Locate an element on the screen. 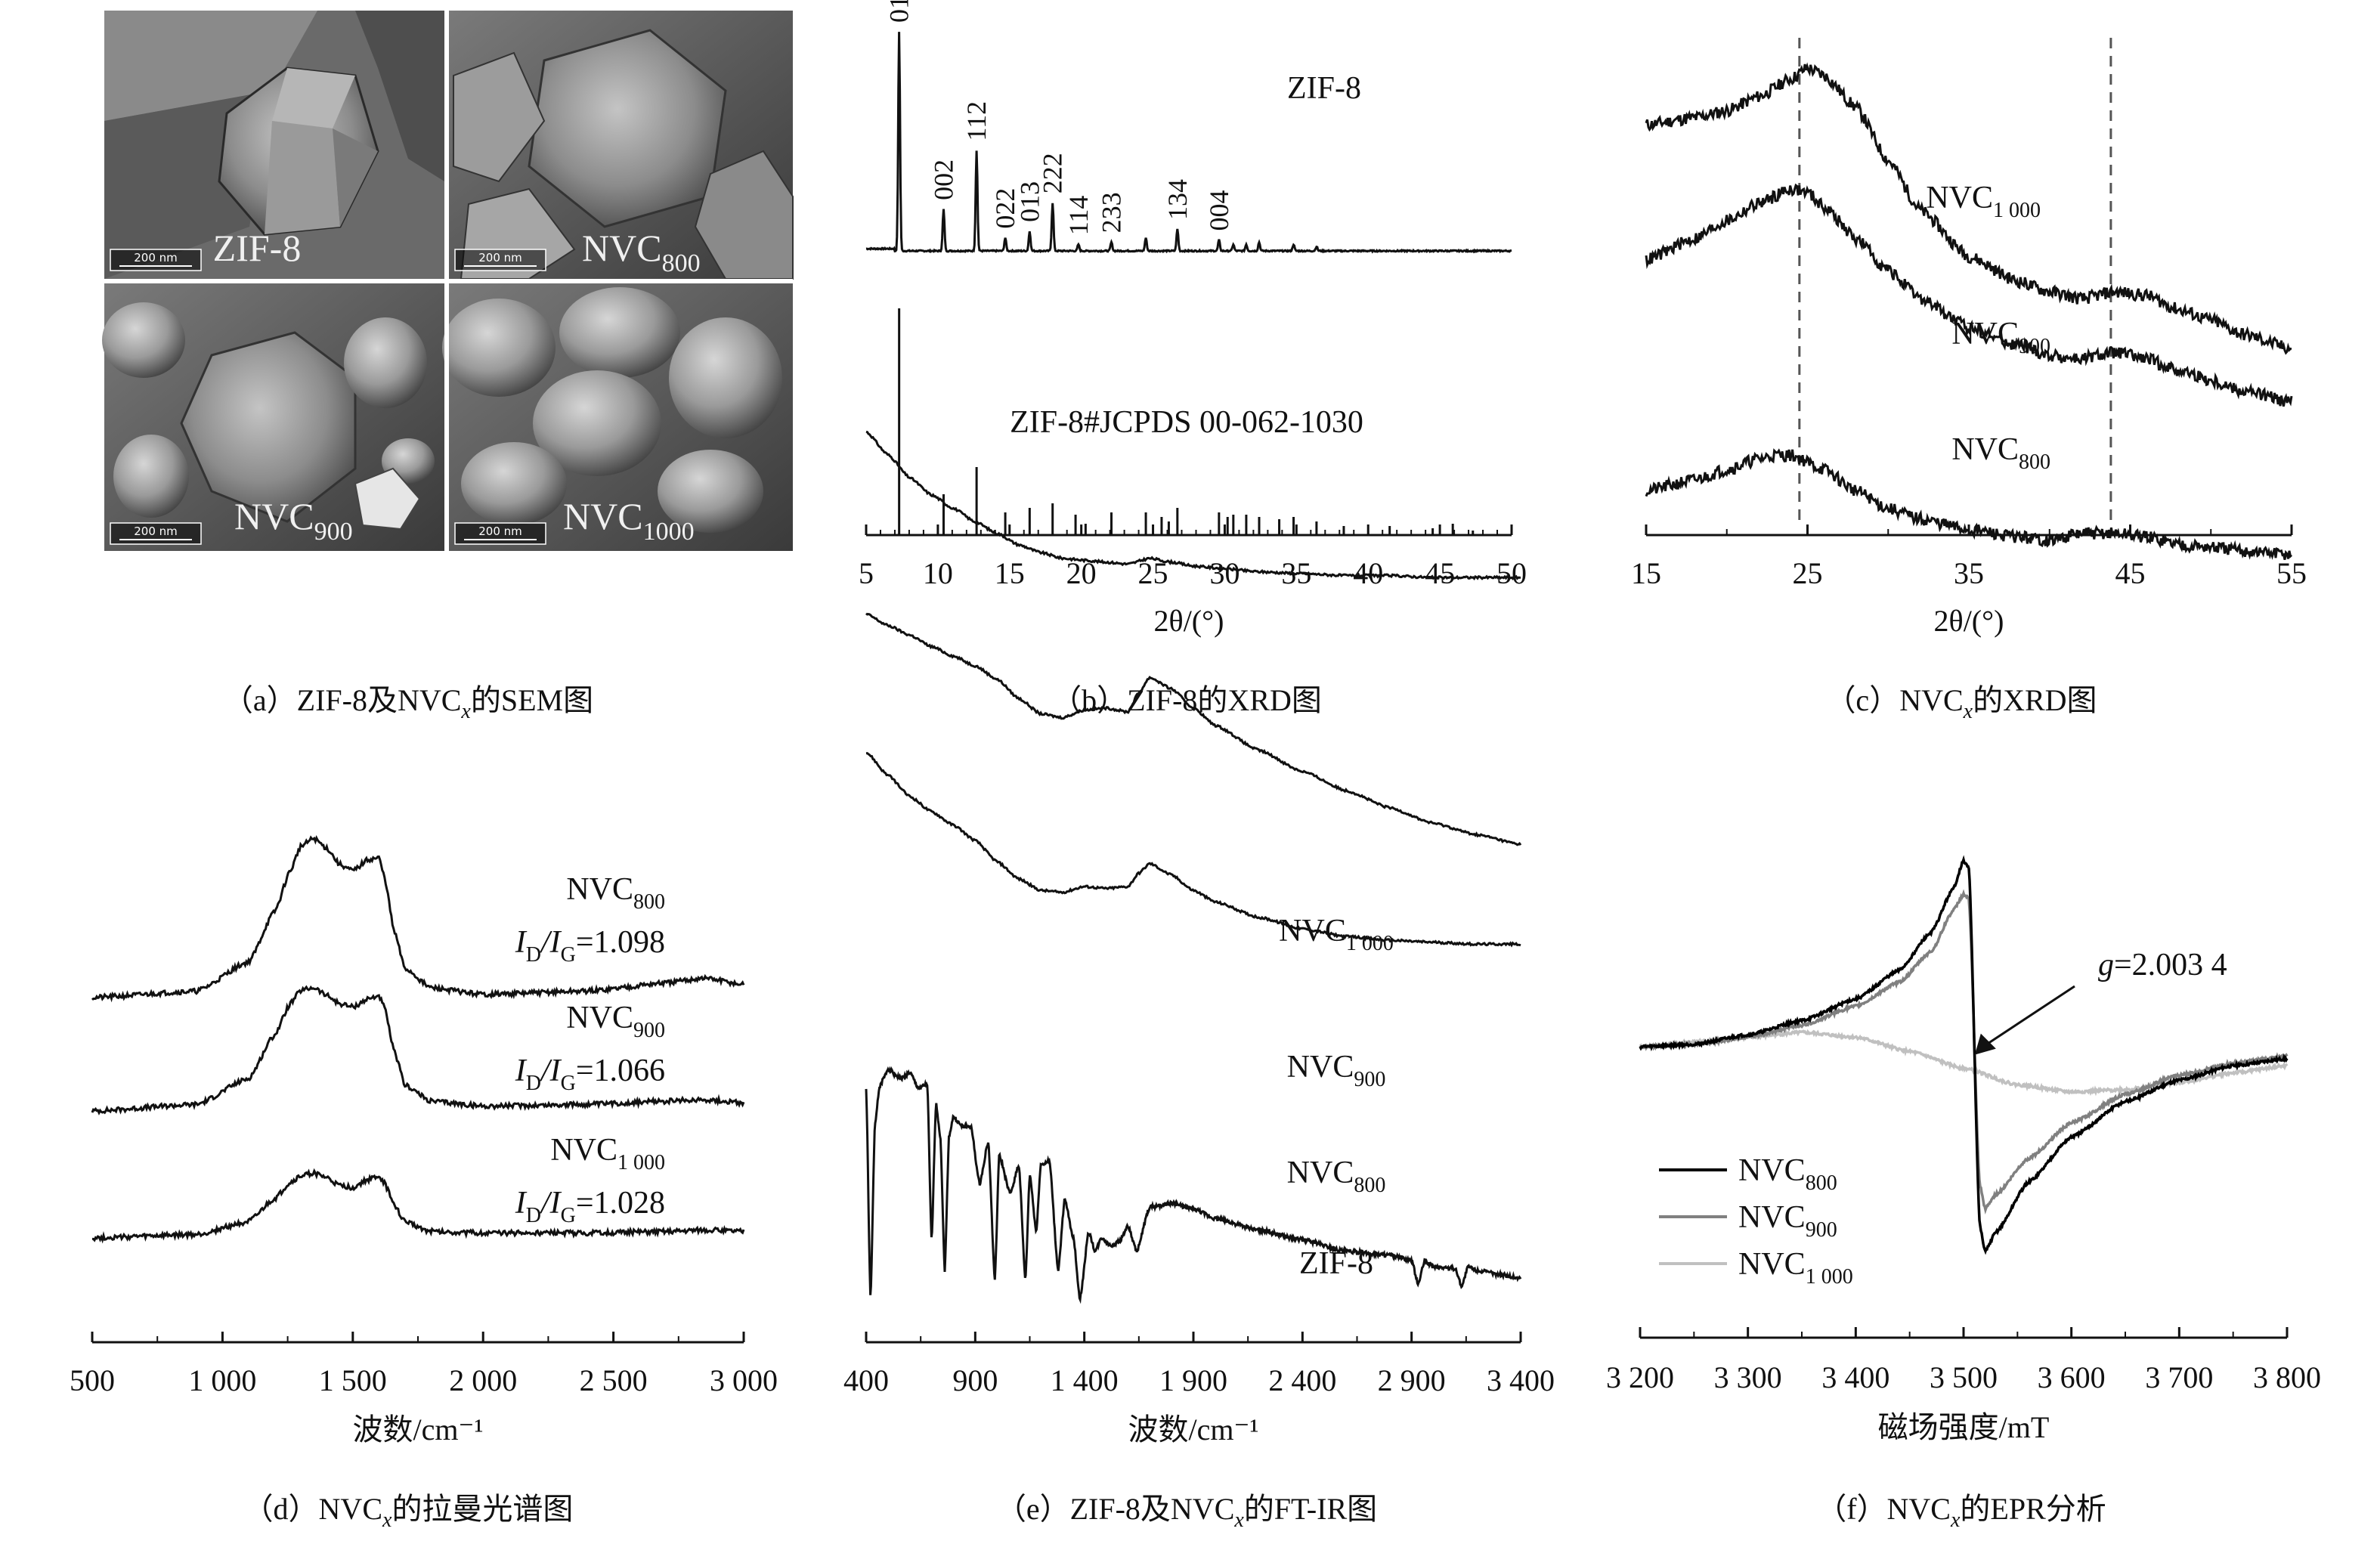  chart-d-tick-label: 1 000 is located at coordinates (222, 1380).